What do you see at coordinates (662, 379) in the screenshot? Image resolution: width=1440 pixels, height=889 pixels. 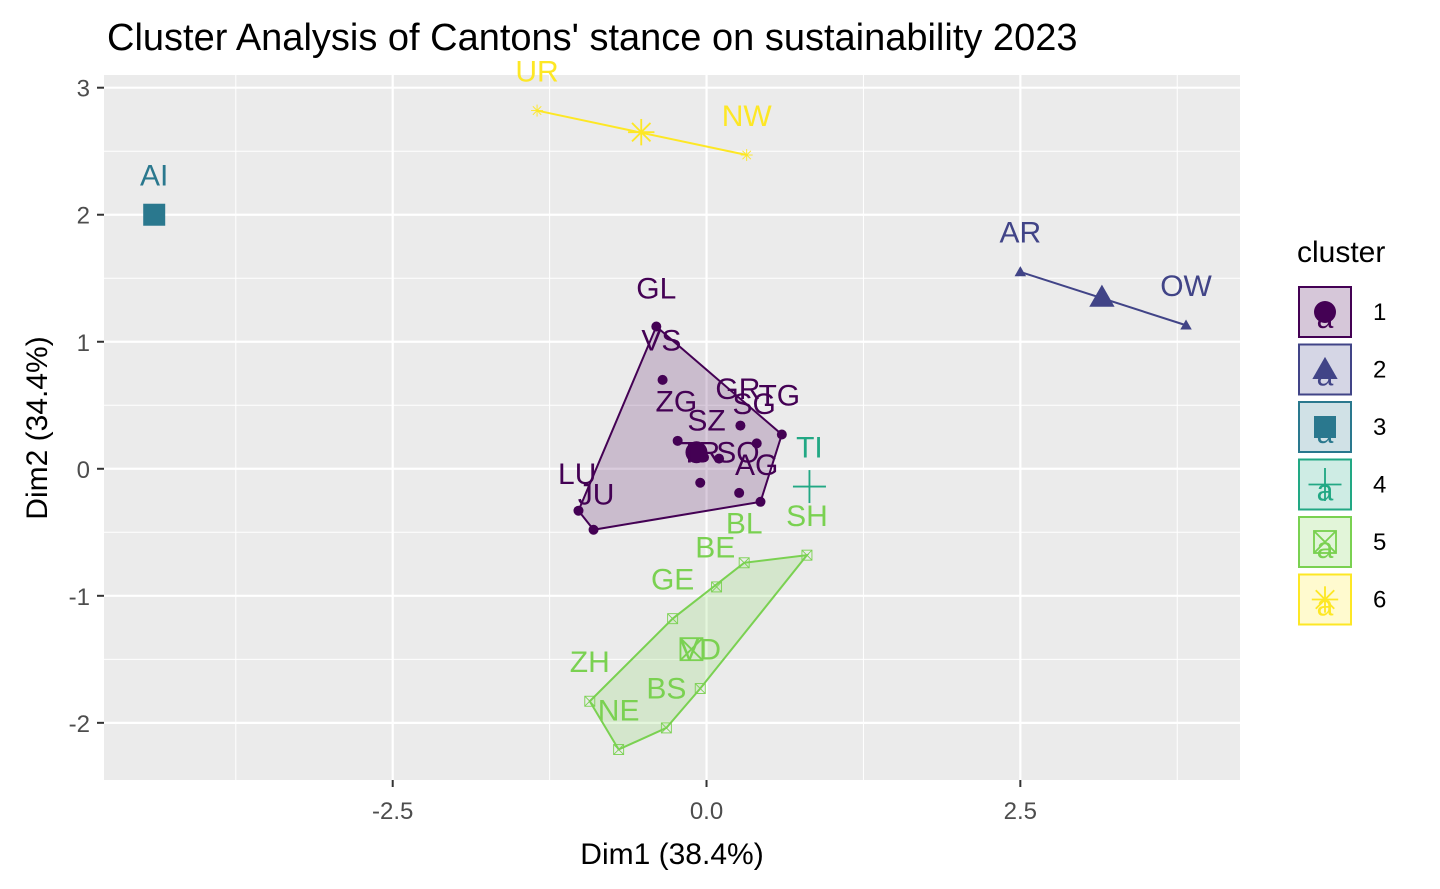 I see `point-vs` at bounding box center [662, 379].